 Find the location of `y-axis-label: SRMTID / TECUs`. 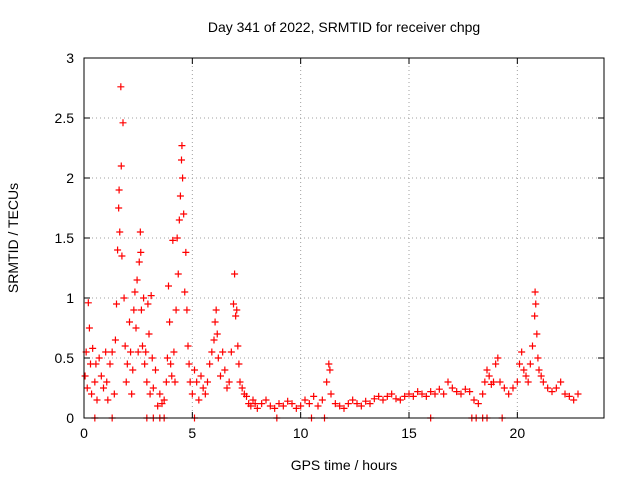

y-axis-label: SRMTID / TECUs is located at coordinates (13, 238).